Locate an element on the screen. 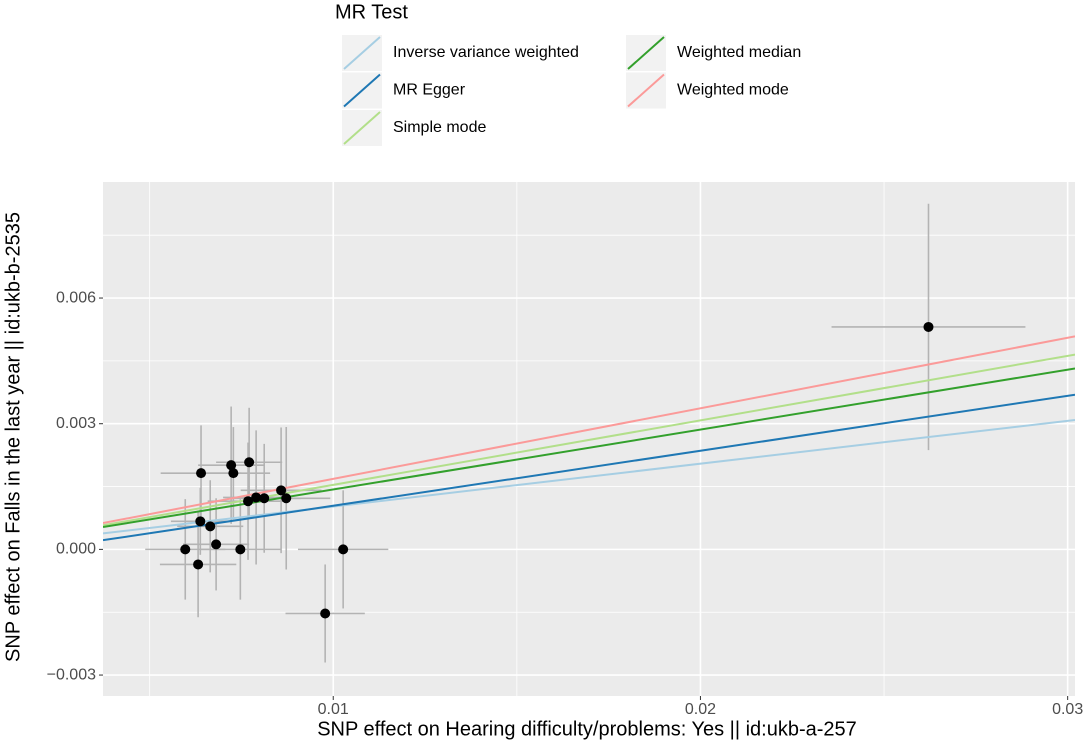 This screenshot has width=1084, height=746. y-tick-label: 0.000 is located at coordinates (76, 549).